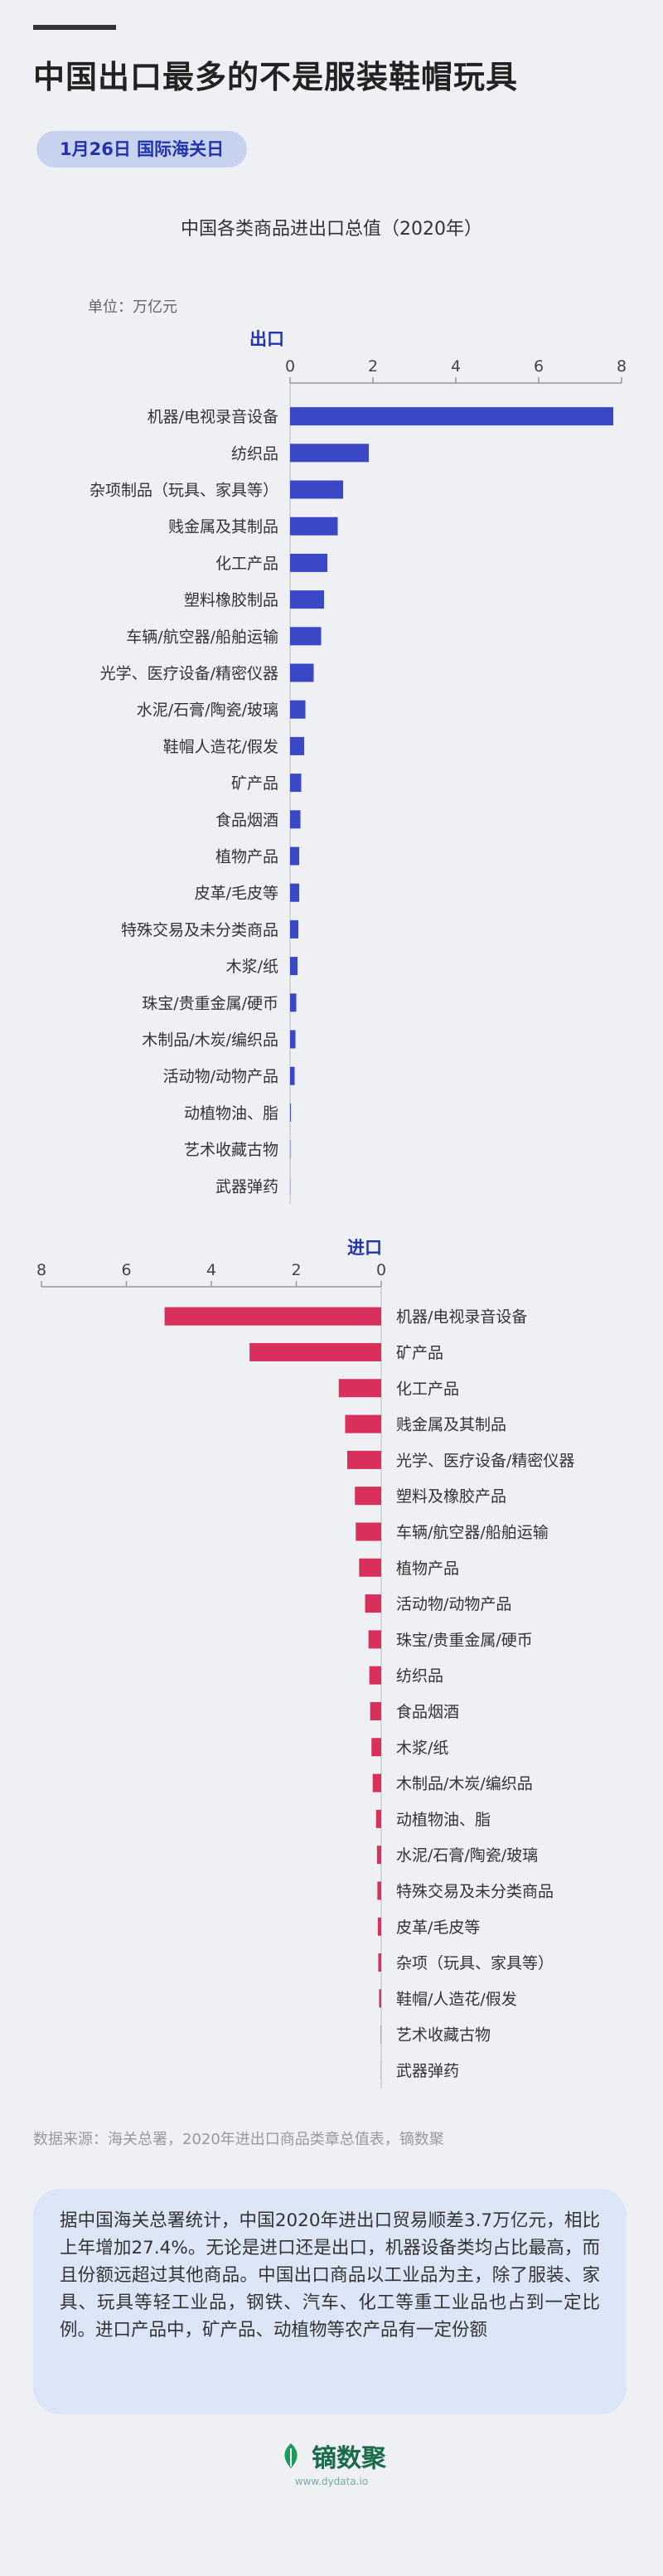 This screenshot has height=2576, width=663. Describe the element at coordinates (202, 637) in the screenshot. I see `export-category-label: 车辆/航空器/船舶运输` at that location.